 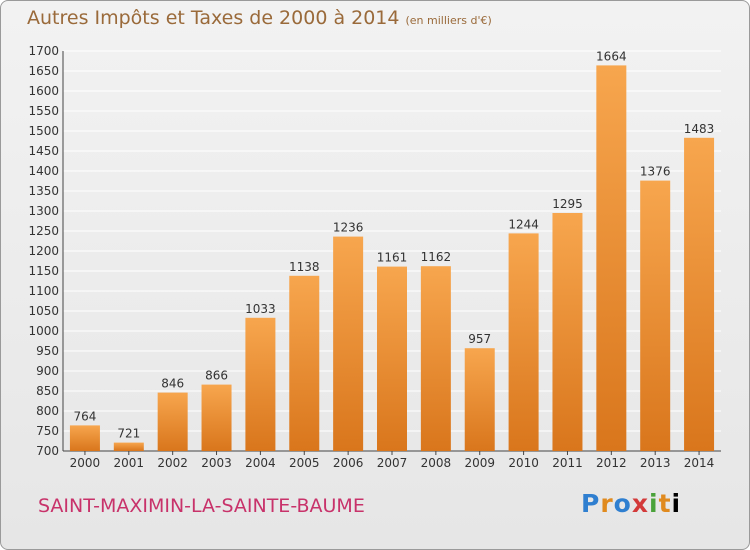 I want to click on bar-2012, so click(x=611, y=258).